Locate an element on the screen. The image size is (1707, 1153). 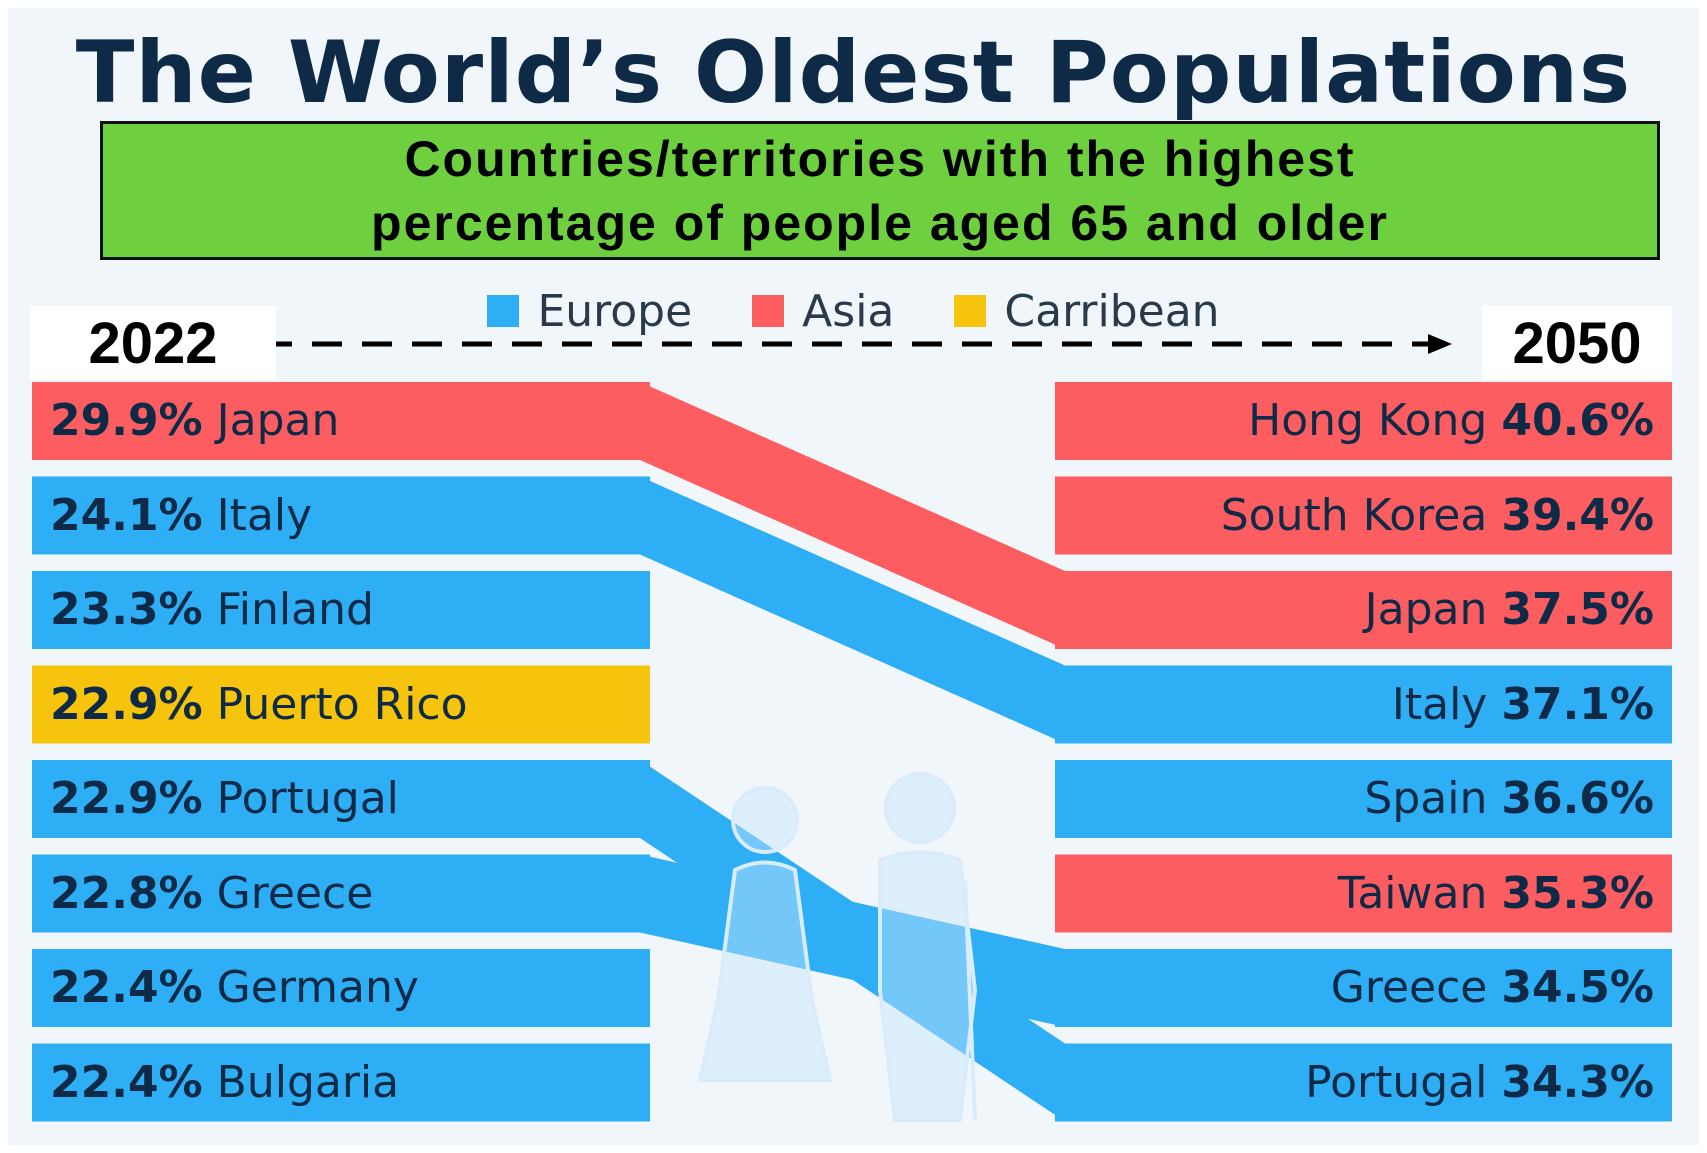
bar-value-label: 24.1% is located at coordinates (126, 515).